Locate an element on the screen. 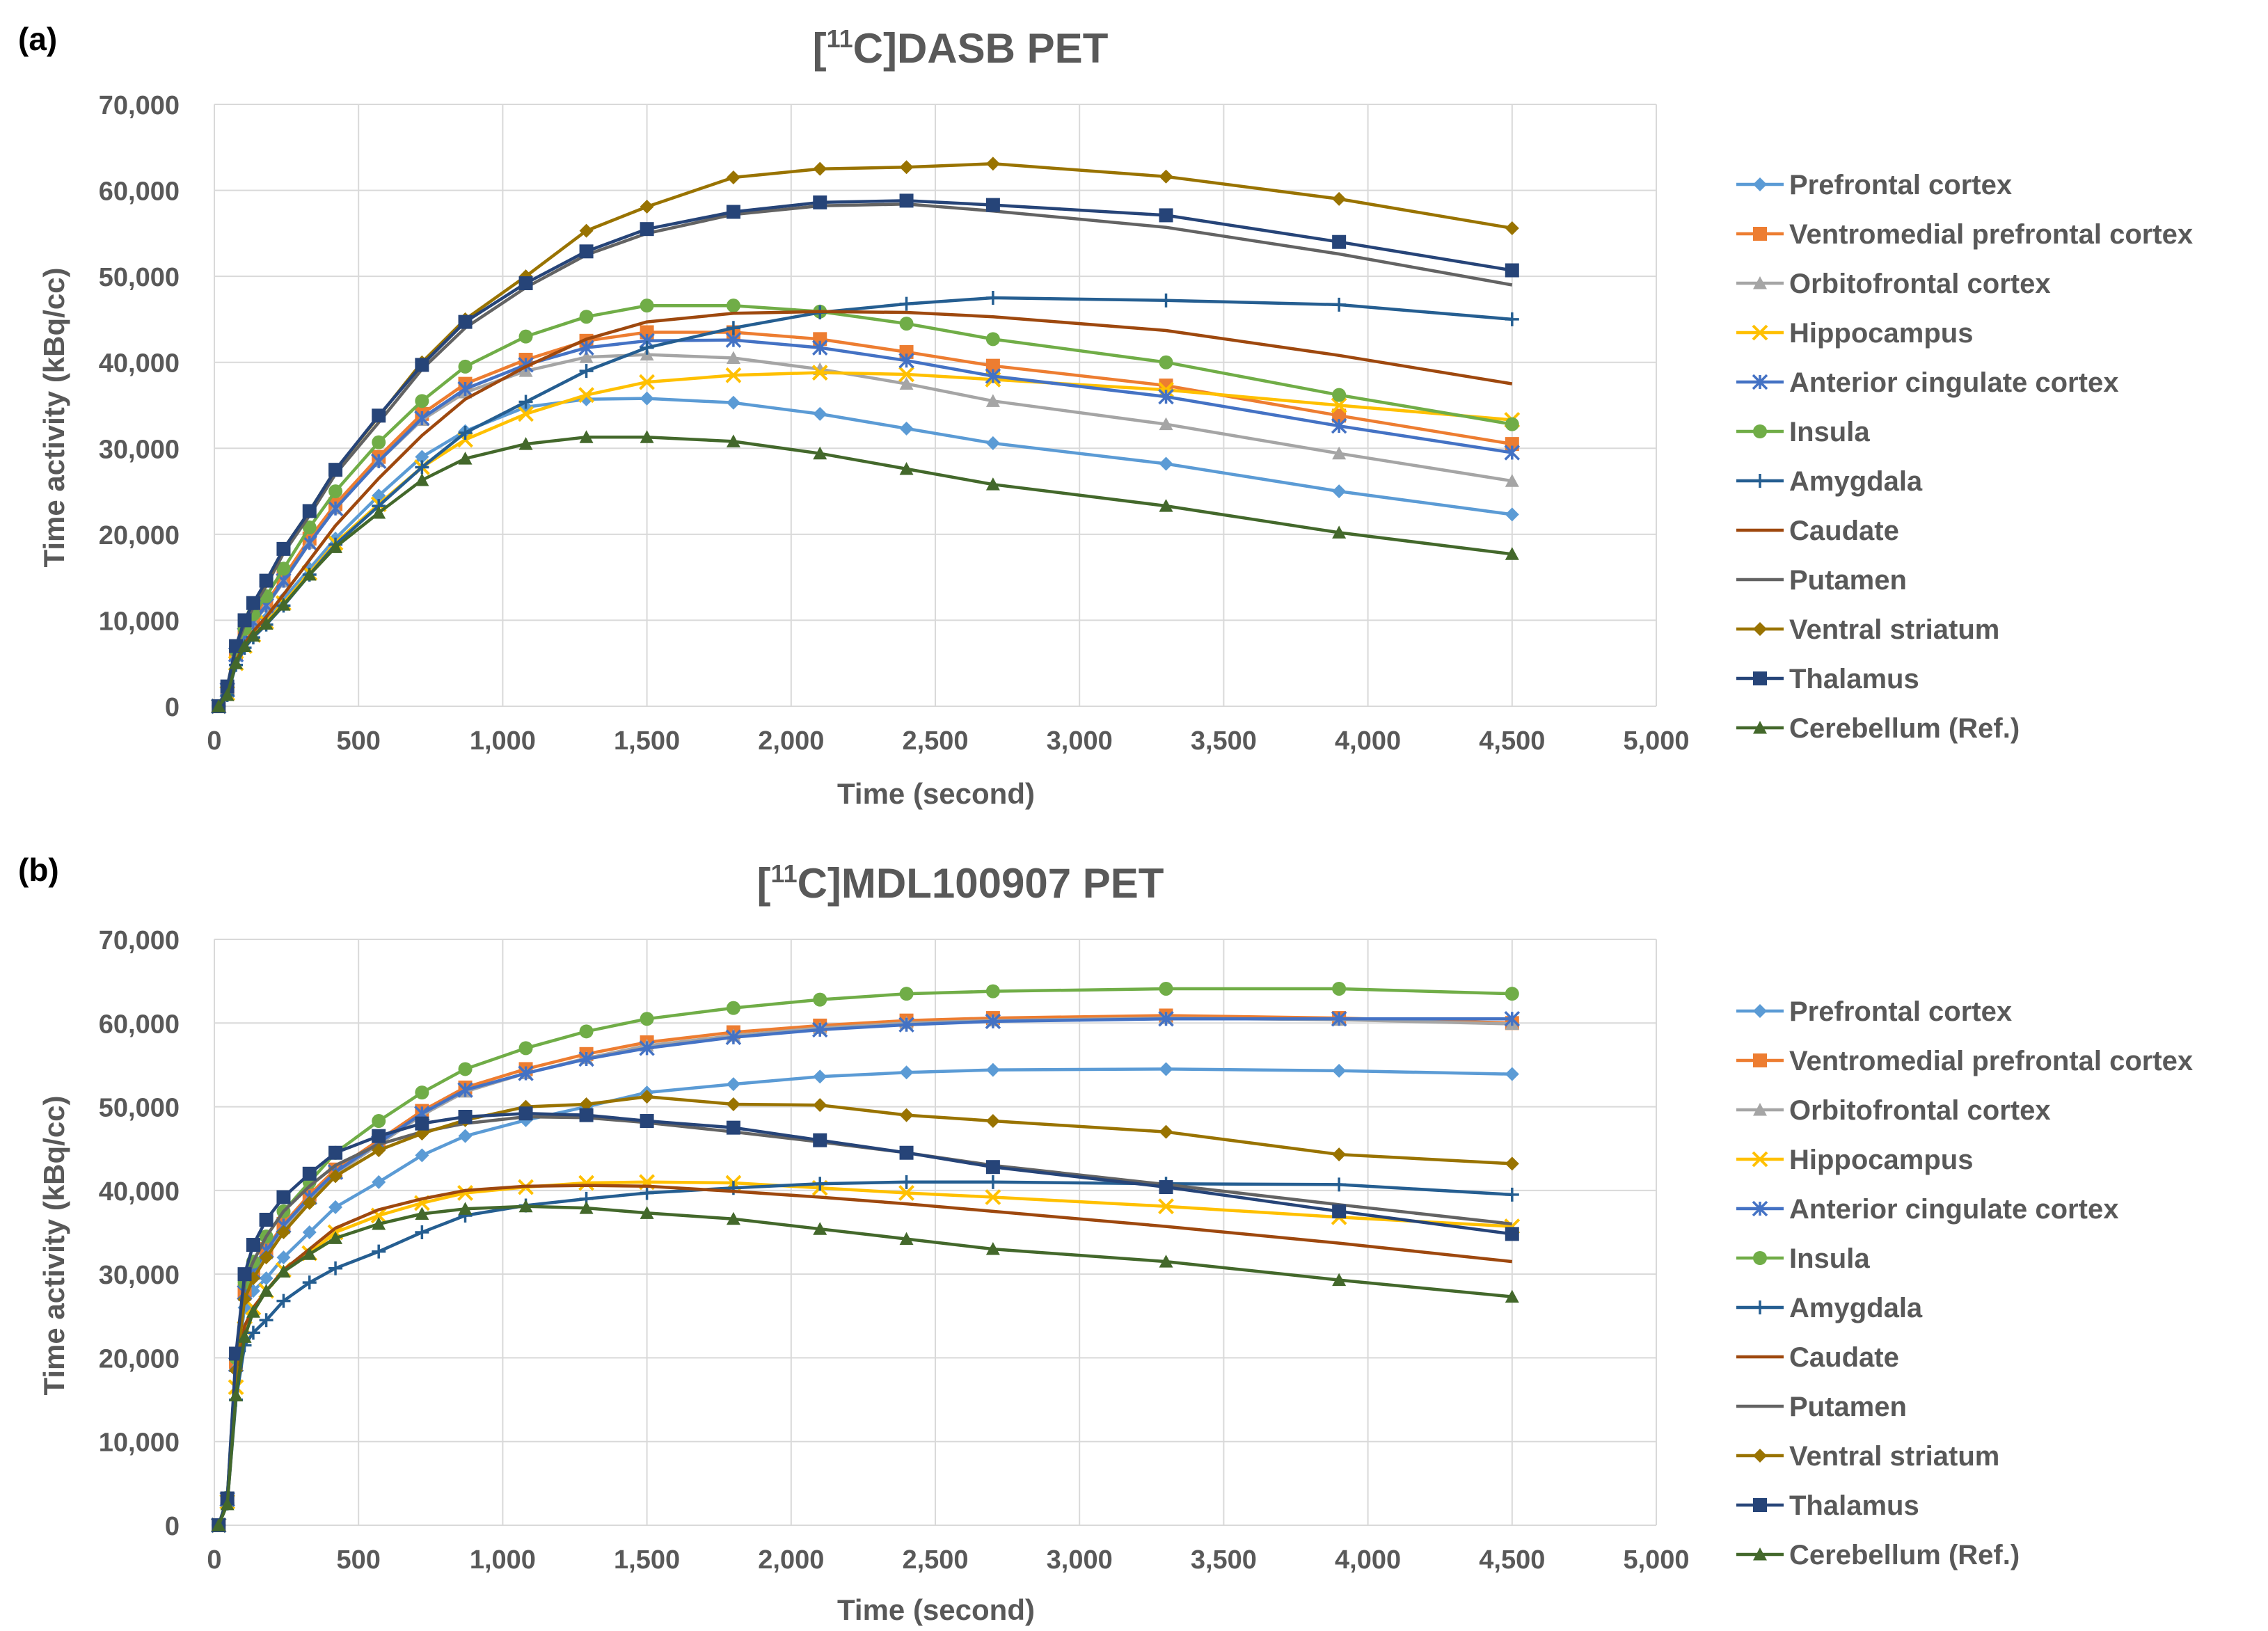 The height and width of the screenshot is (1631, 2268). y-tick-label: 60,000 is located at coordinates (139, 1024).